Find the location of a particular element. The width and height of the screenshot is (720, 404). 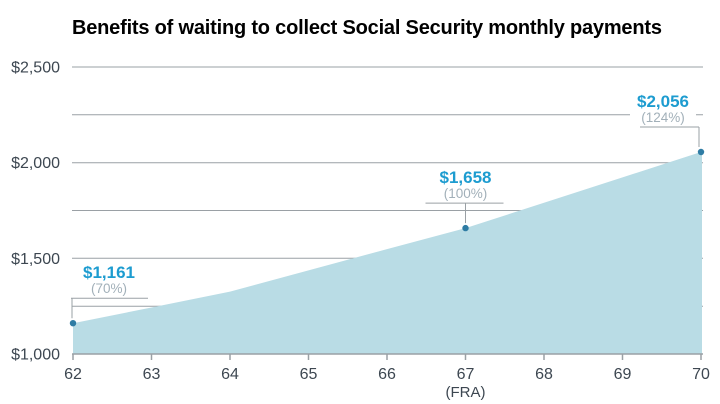

annotation-pct: (100%) is located at coordinates (466, 193).